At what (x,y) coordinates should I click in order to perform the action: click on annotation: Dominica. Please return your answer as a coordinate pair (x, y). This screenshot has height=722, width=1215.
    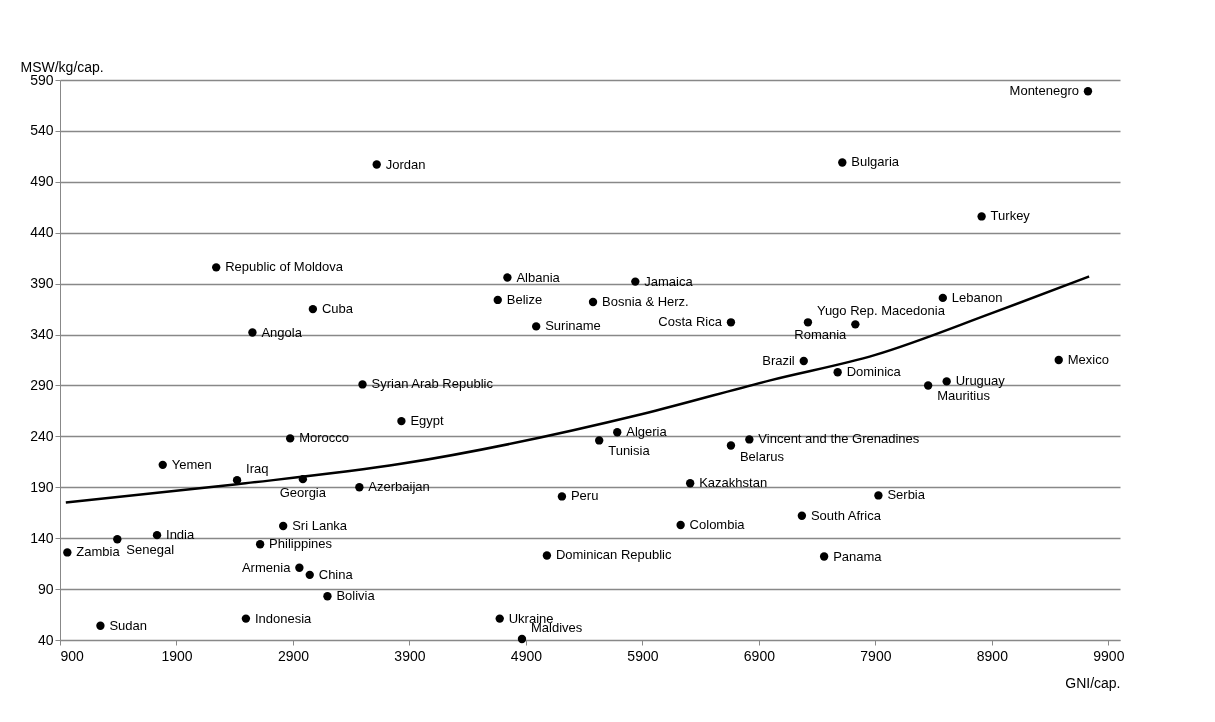
    Looking at the image, I should click on (874, 372).